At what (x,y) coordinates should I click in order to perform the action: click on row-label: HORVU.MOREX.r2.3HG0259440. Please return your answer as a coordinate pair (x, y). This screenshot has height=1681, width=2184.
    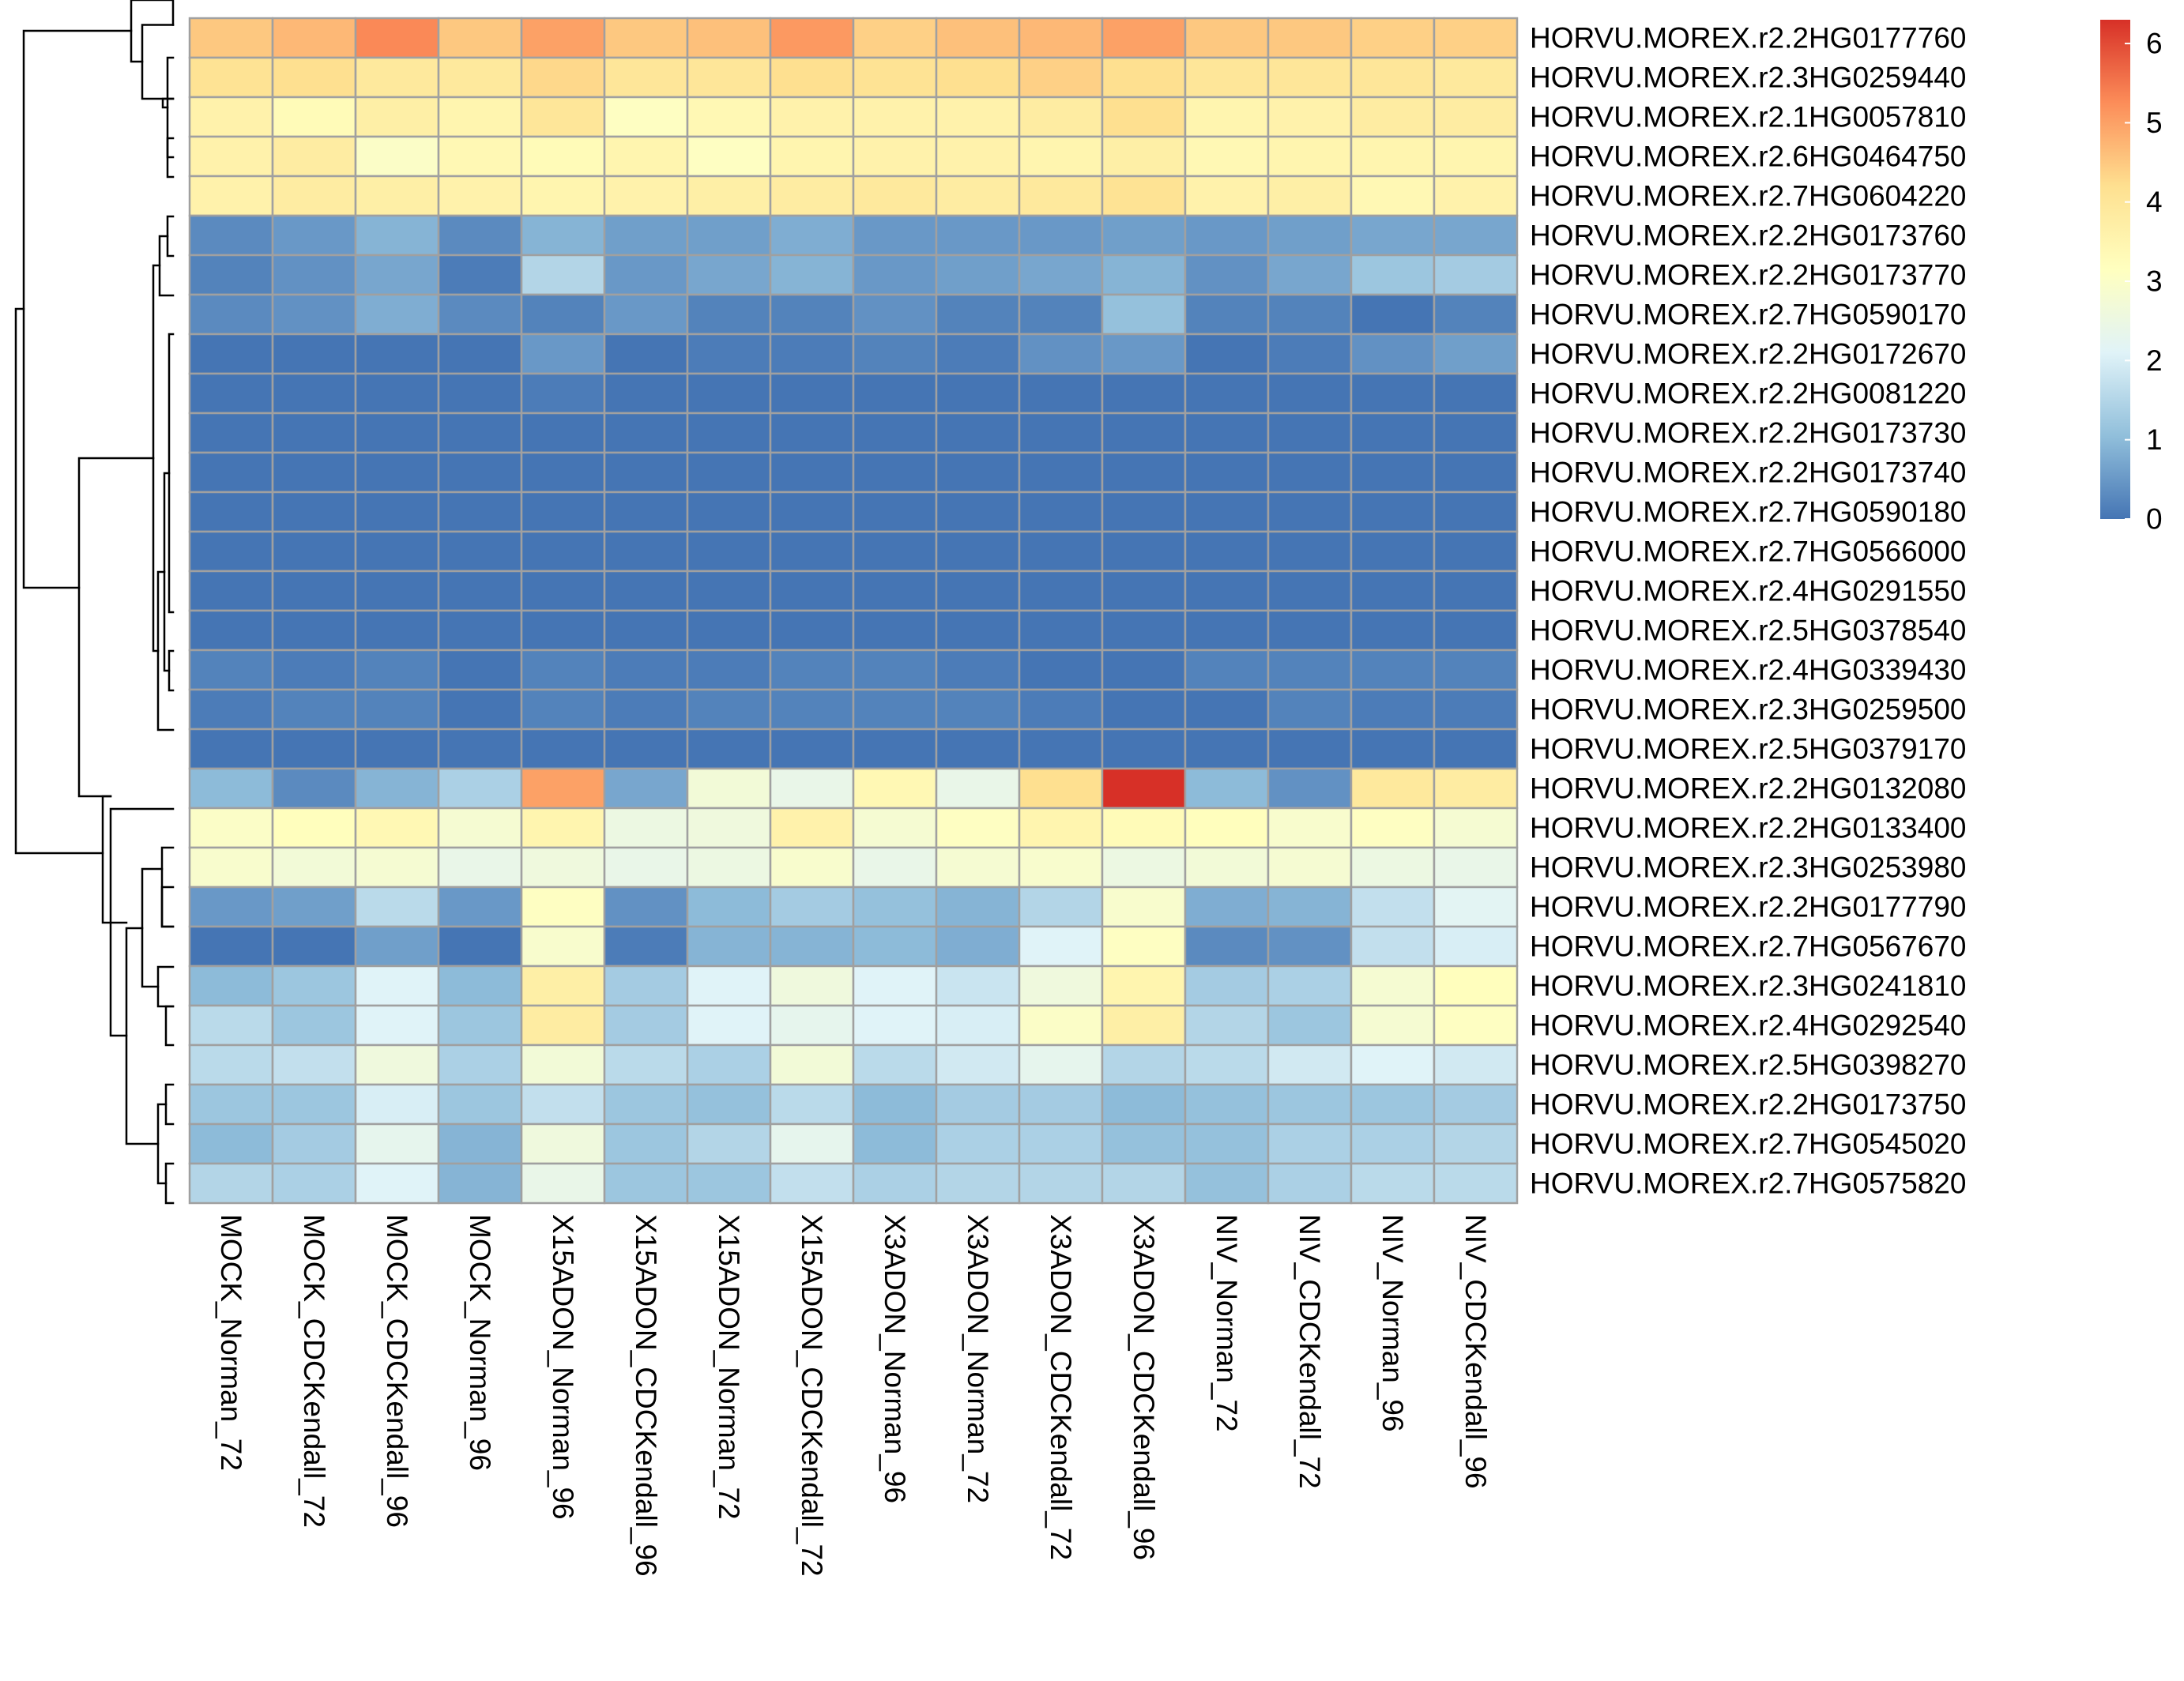
    Looking at the image, I should click on (1748, 78).